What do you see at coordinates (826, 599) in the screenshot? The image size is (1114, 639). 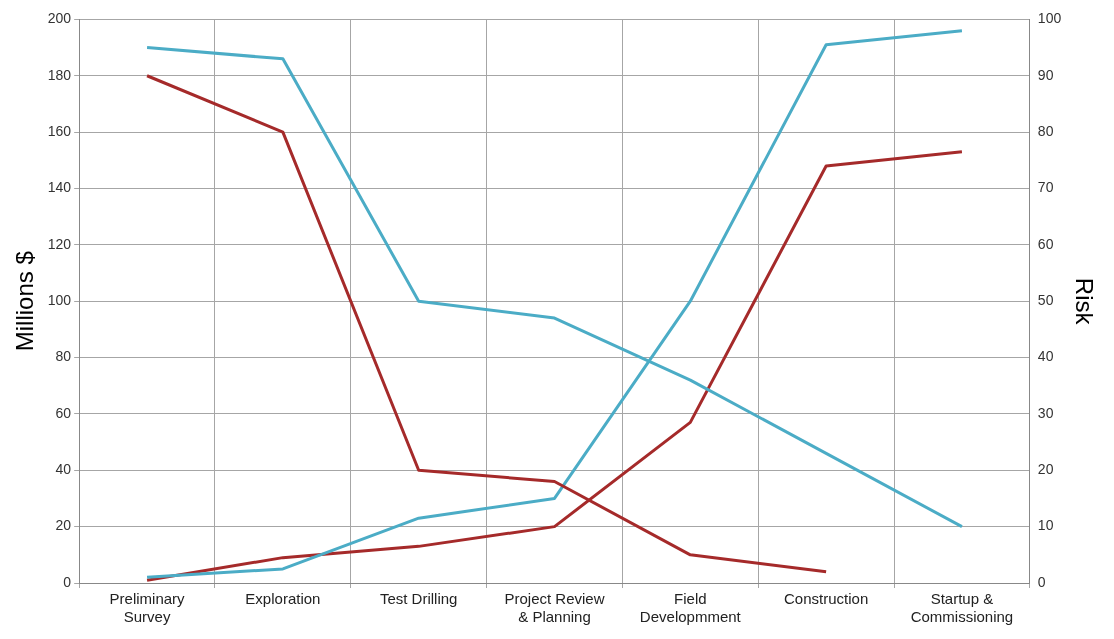 I see `x-tick-label: Construction` at bounding box center [826, 599].